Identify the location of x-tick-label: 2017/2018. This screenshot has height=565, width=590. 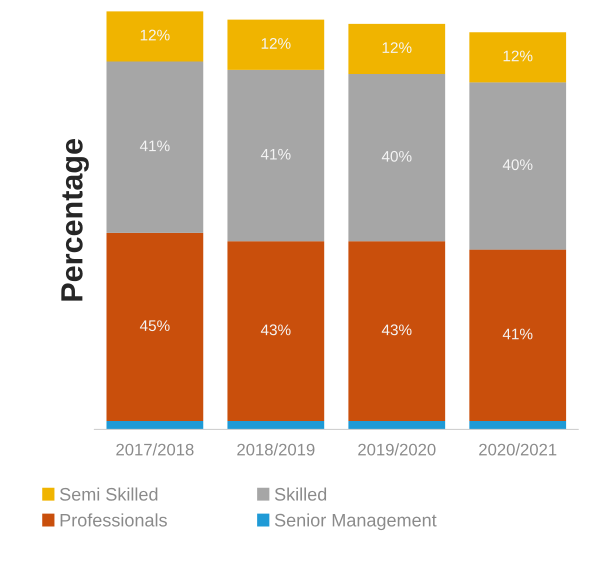
(155, 449).